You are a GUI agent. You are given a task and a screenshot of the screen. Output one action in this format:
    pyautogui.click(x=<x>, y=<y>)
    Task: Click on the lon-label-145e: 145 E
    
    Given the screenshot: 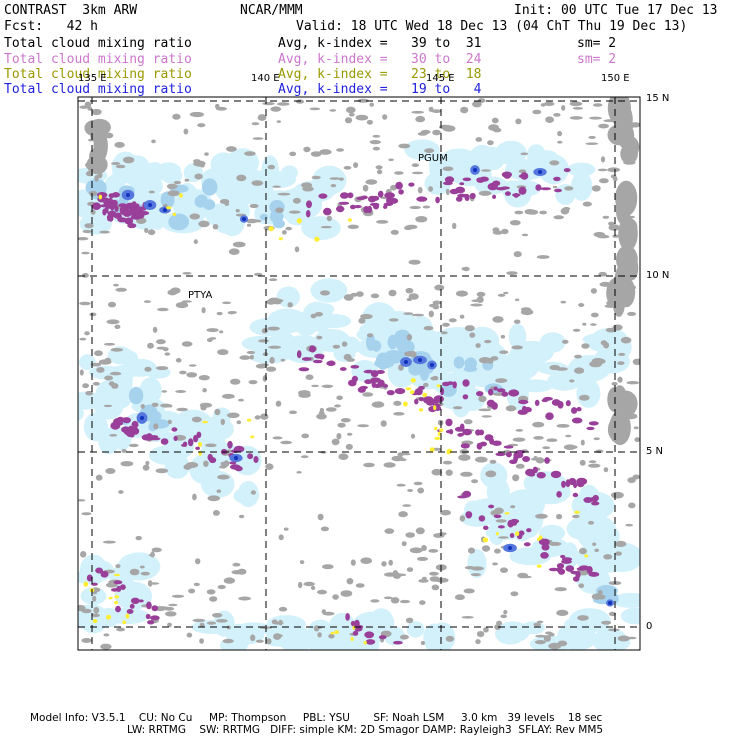 What is the action you would take?
    pyautogui.click(x=440, y=78)
    